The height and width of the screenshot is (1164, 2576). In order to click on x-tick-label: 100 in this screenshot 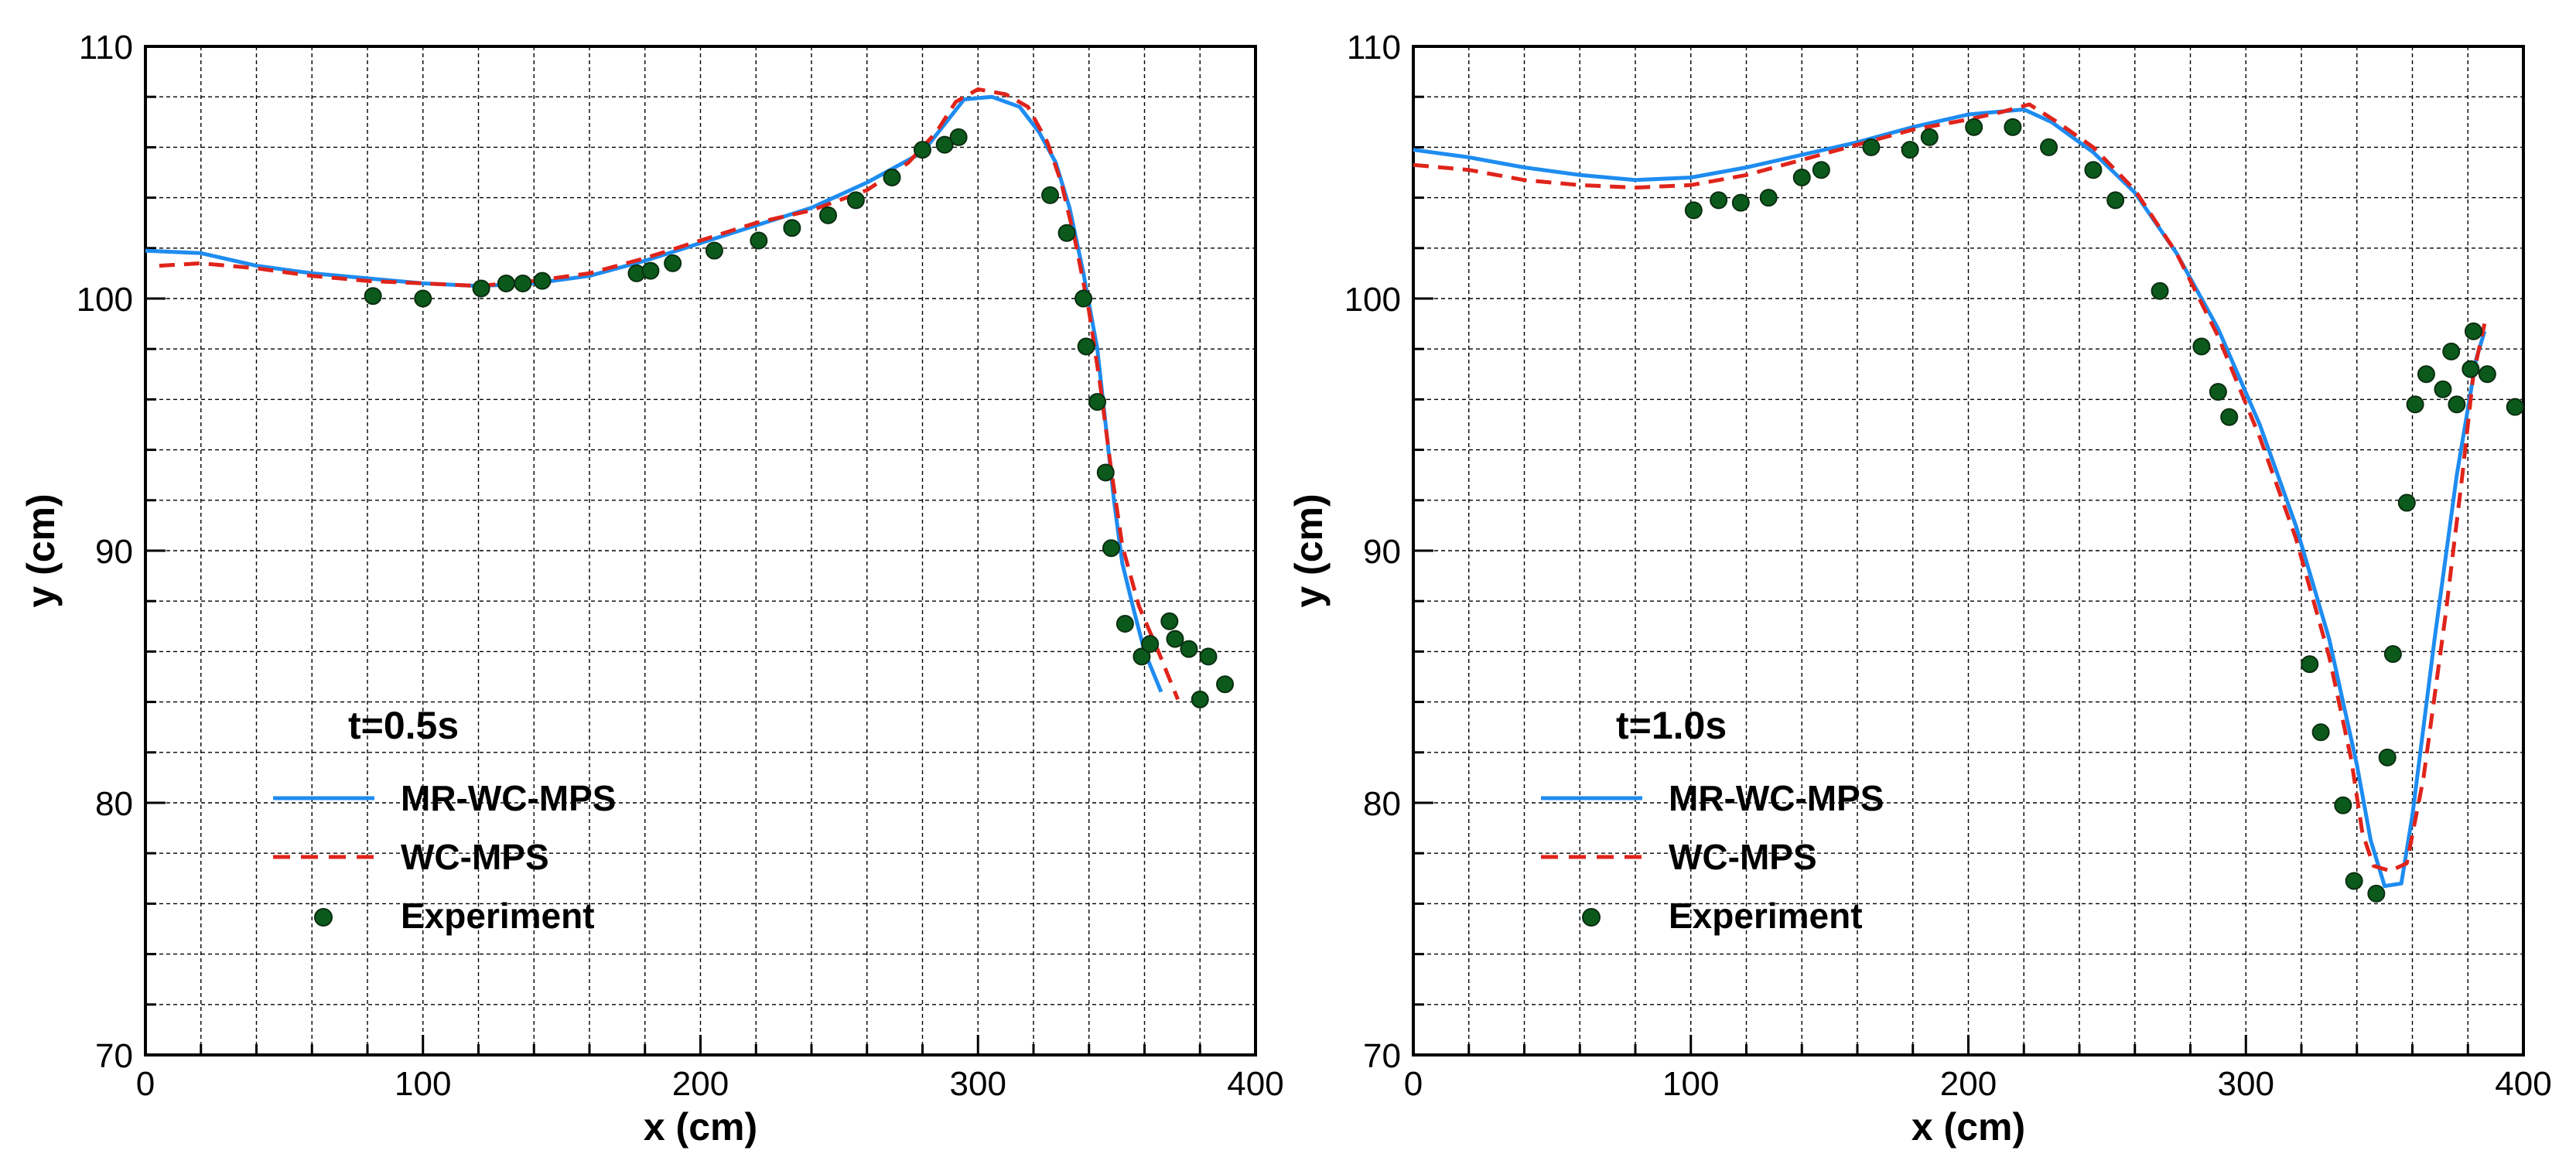, I will do `click(423, 1084)`.